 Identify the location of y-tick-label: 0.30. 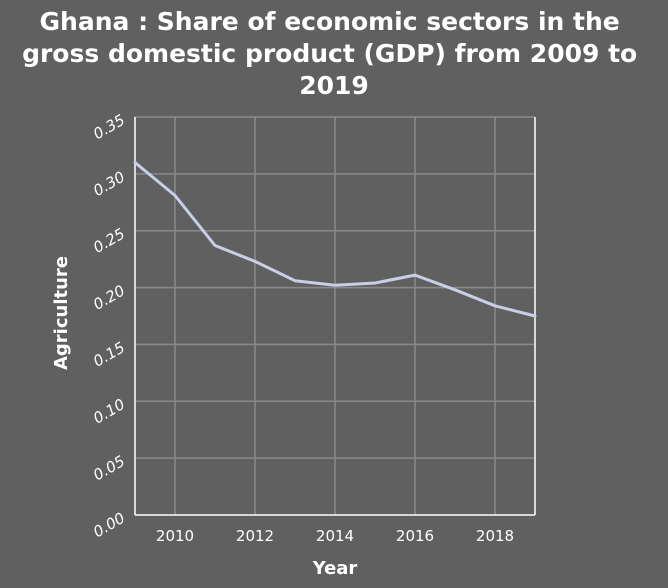
(109, 184).